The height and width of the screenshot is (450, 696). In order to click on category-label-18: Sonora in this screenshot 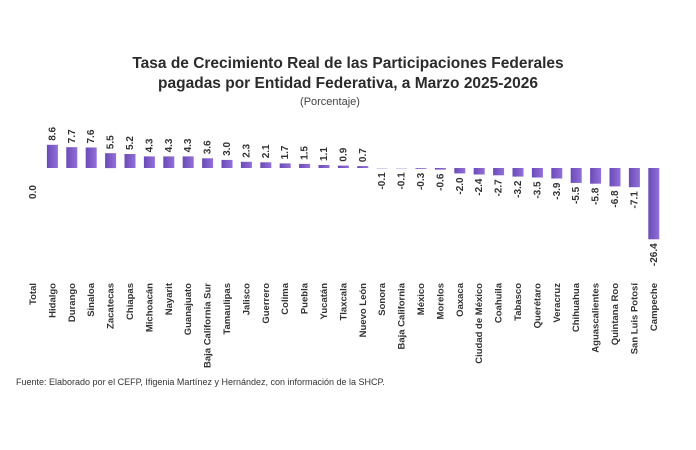, I will do `click(382, 298)`.